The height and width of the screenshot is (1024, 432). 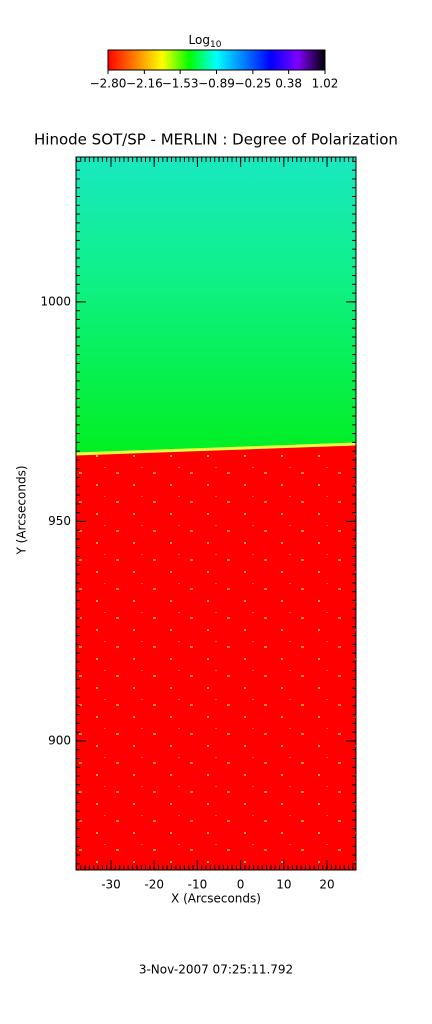 I want to click on colorbar-tick-label: −0.25, so click(x=252, y=84).